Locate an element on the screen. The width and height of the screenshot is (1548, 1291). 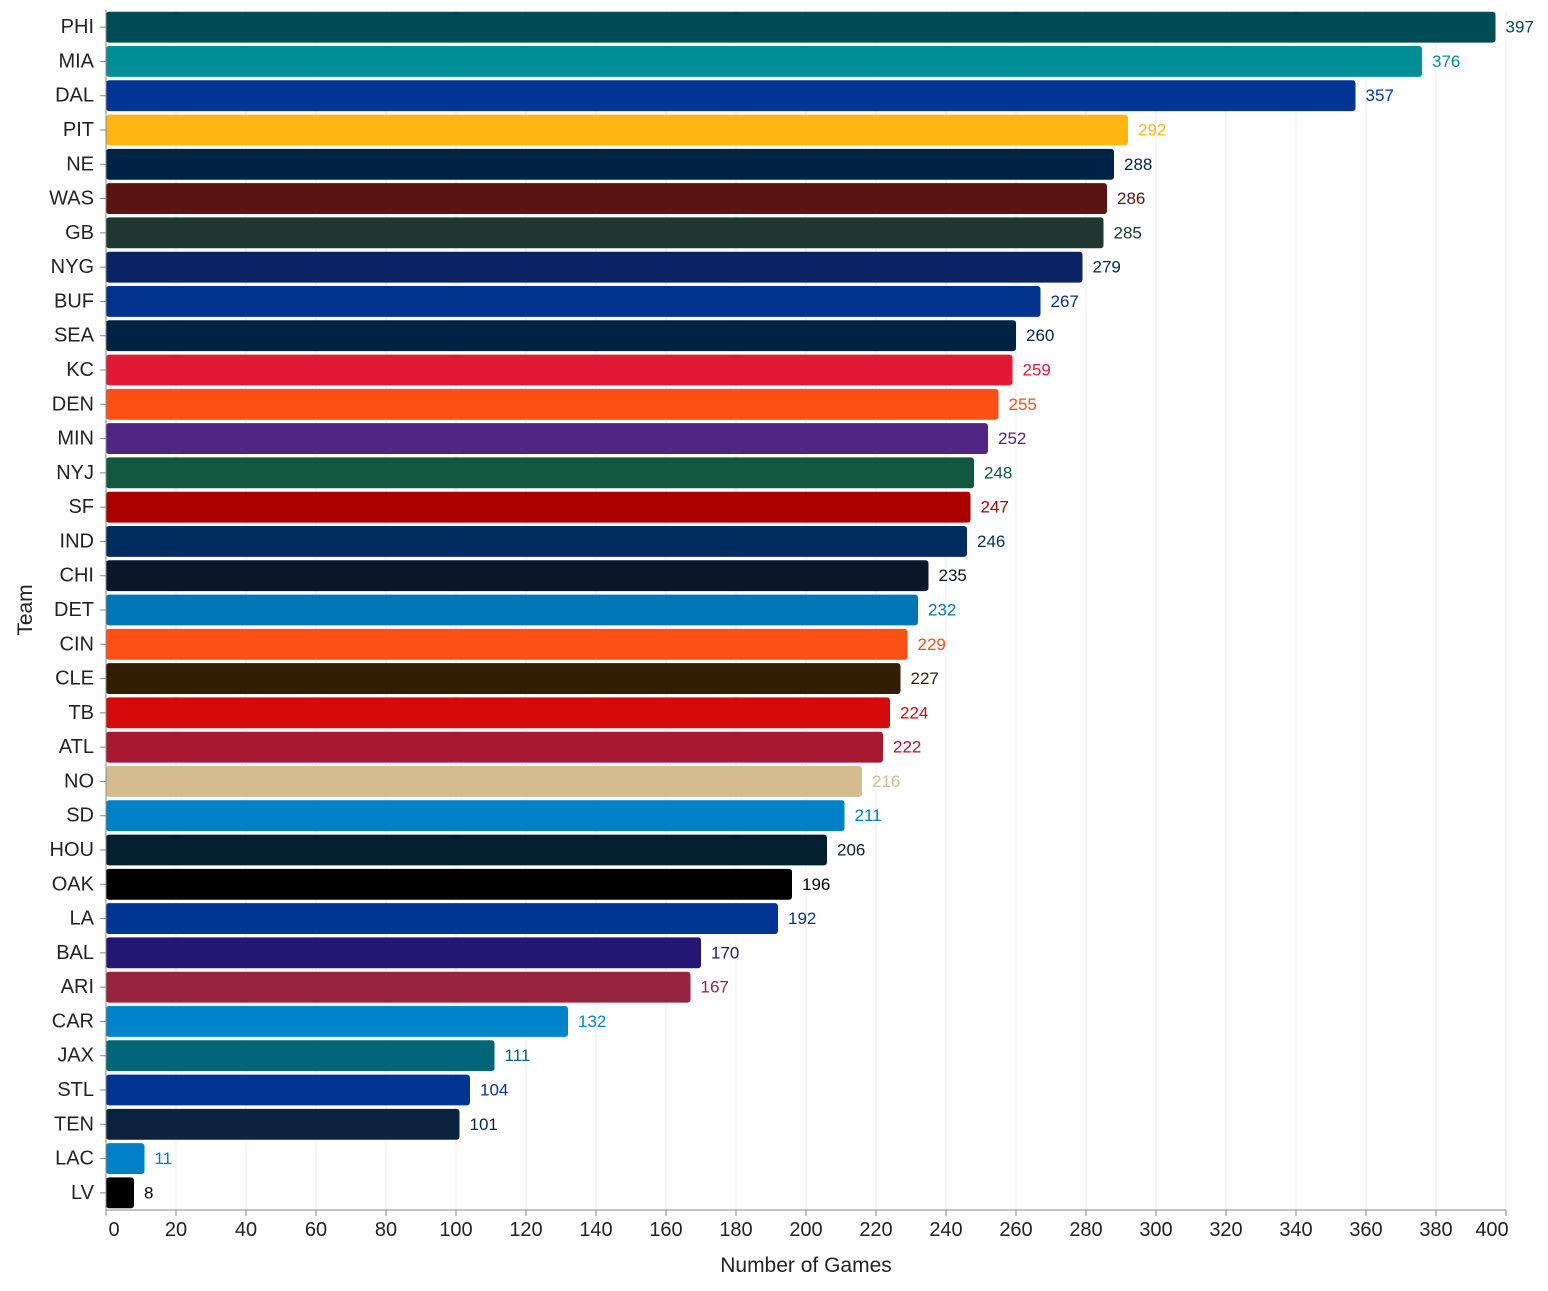
category-label-ten: TEN is located at coordinates (74, 1124).